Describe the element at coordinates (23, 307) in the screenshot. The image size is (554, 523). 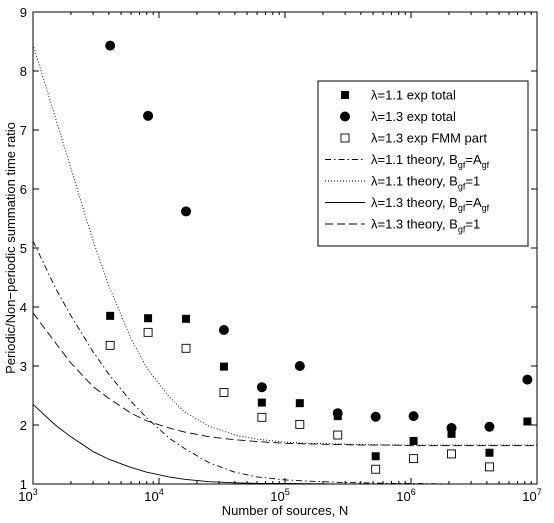
I see `y-tick-label: 4` at that location.